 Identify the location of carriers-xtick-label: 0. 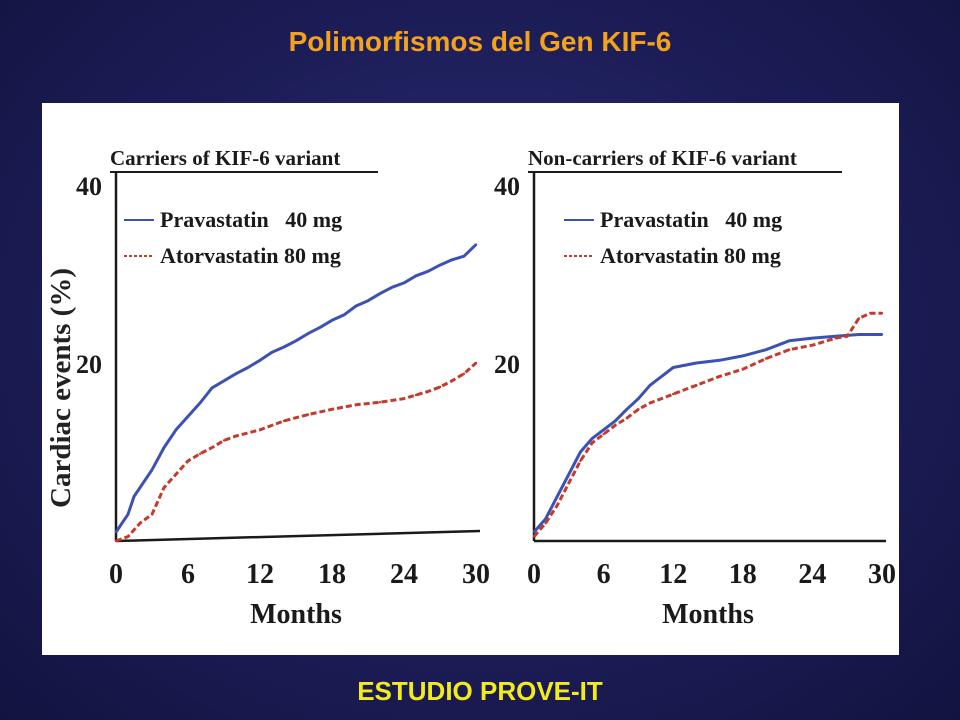
(116, 574).